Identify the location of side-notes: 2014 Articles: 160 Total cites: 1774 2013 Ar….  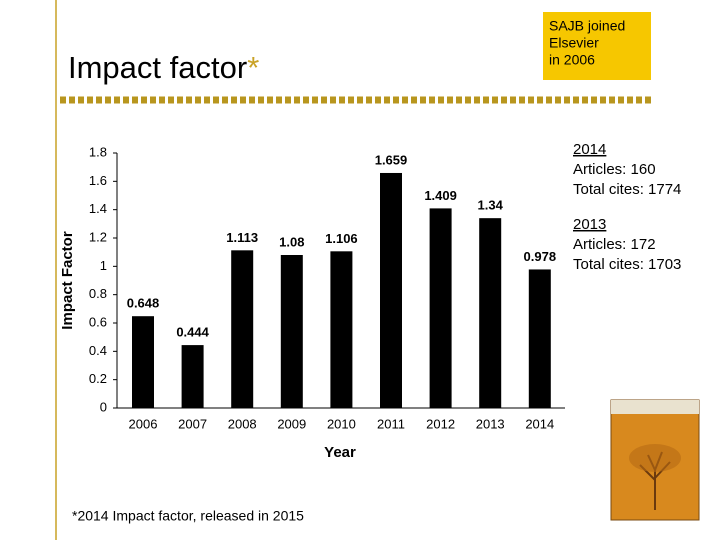
(627, 207).